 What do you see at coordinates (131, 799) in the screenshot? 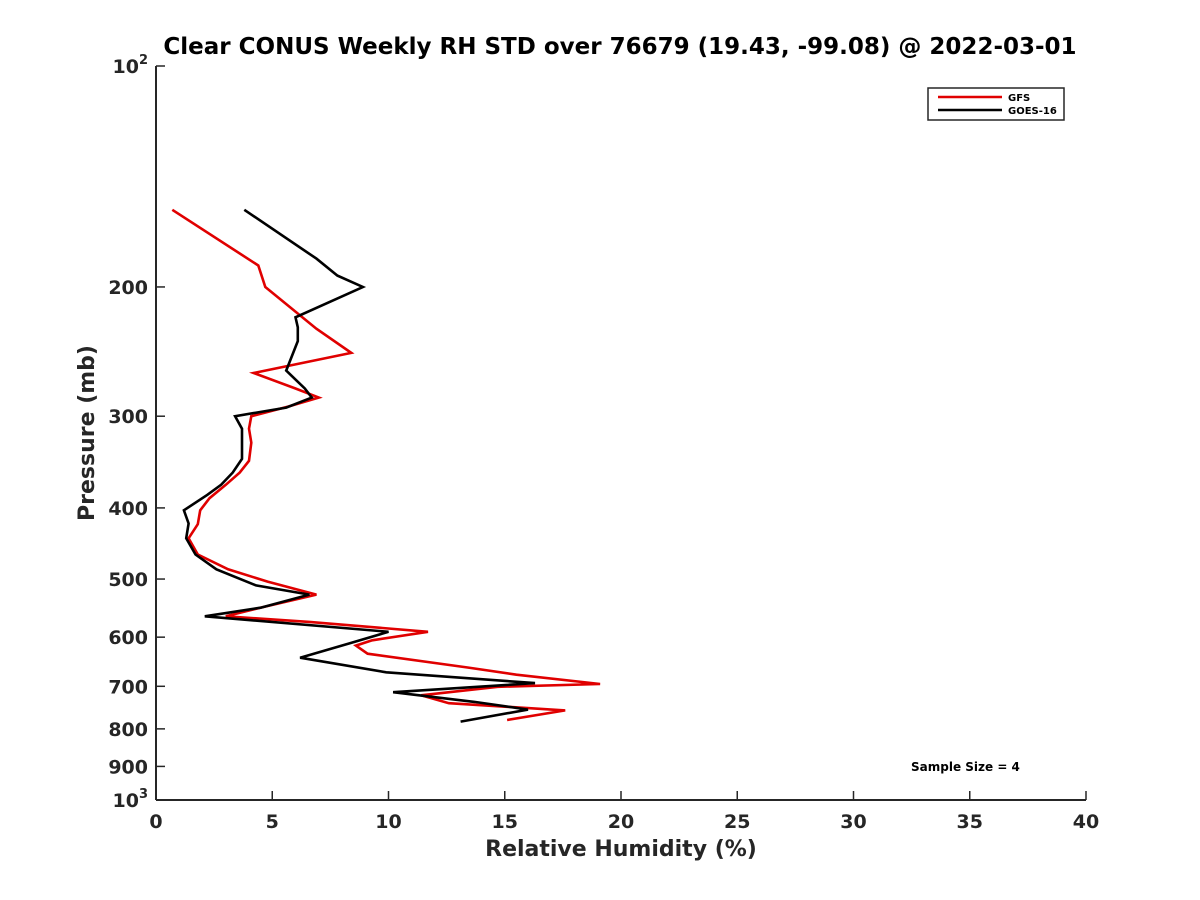
I see `y-tick-label: 10³` at bounding box center [131, 799].